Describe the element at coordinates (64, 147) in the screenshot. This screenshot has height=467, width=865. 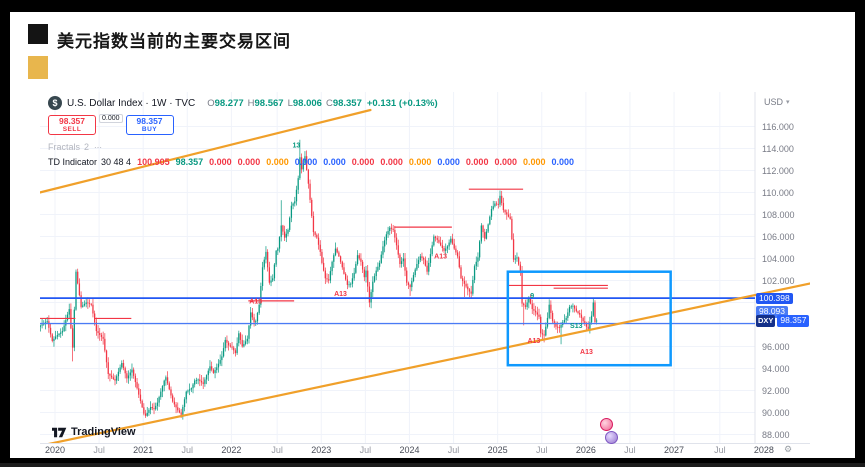
I see `fractals-label: Fractals` at that location.